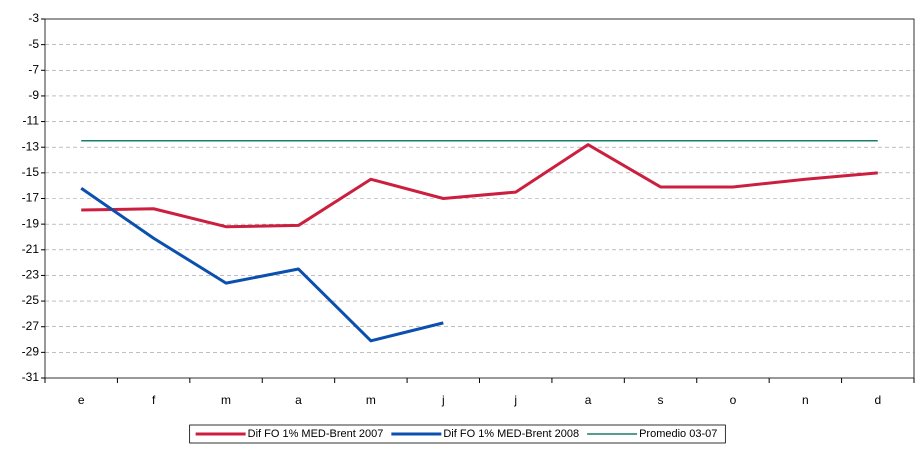 This screenshot has height=475, width=915. What do you see at coordinates (805, 400) in the screenshot?
I see `x-tick-label: n` at bounding box center [805, 400].